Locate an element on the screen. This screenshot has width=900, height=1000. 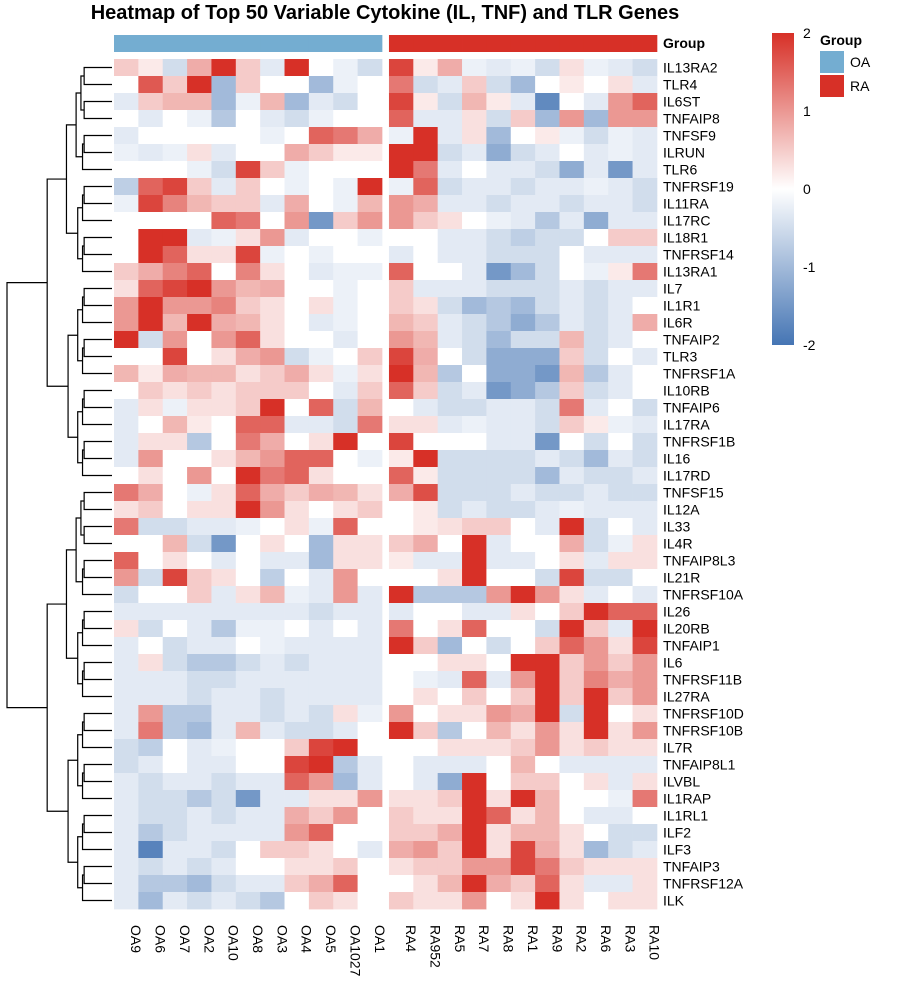
column-label: OA1 is located at coordinates (380, 939).